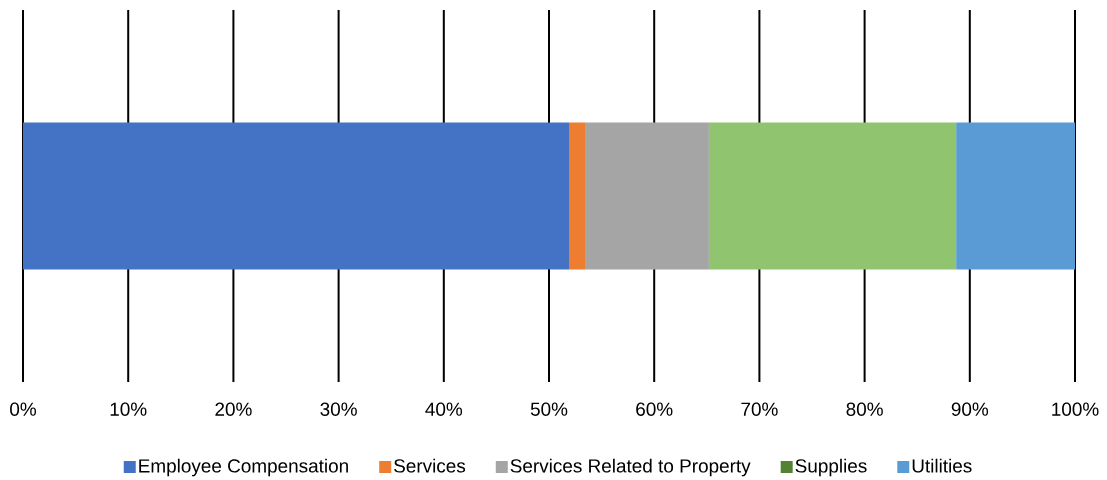  Describe the element at coordinates (338, 409) in the screenshot. I see `x-tick-label: 30%` at that location.